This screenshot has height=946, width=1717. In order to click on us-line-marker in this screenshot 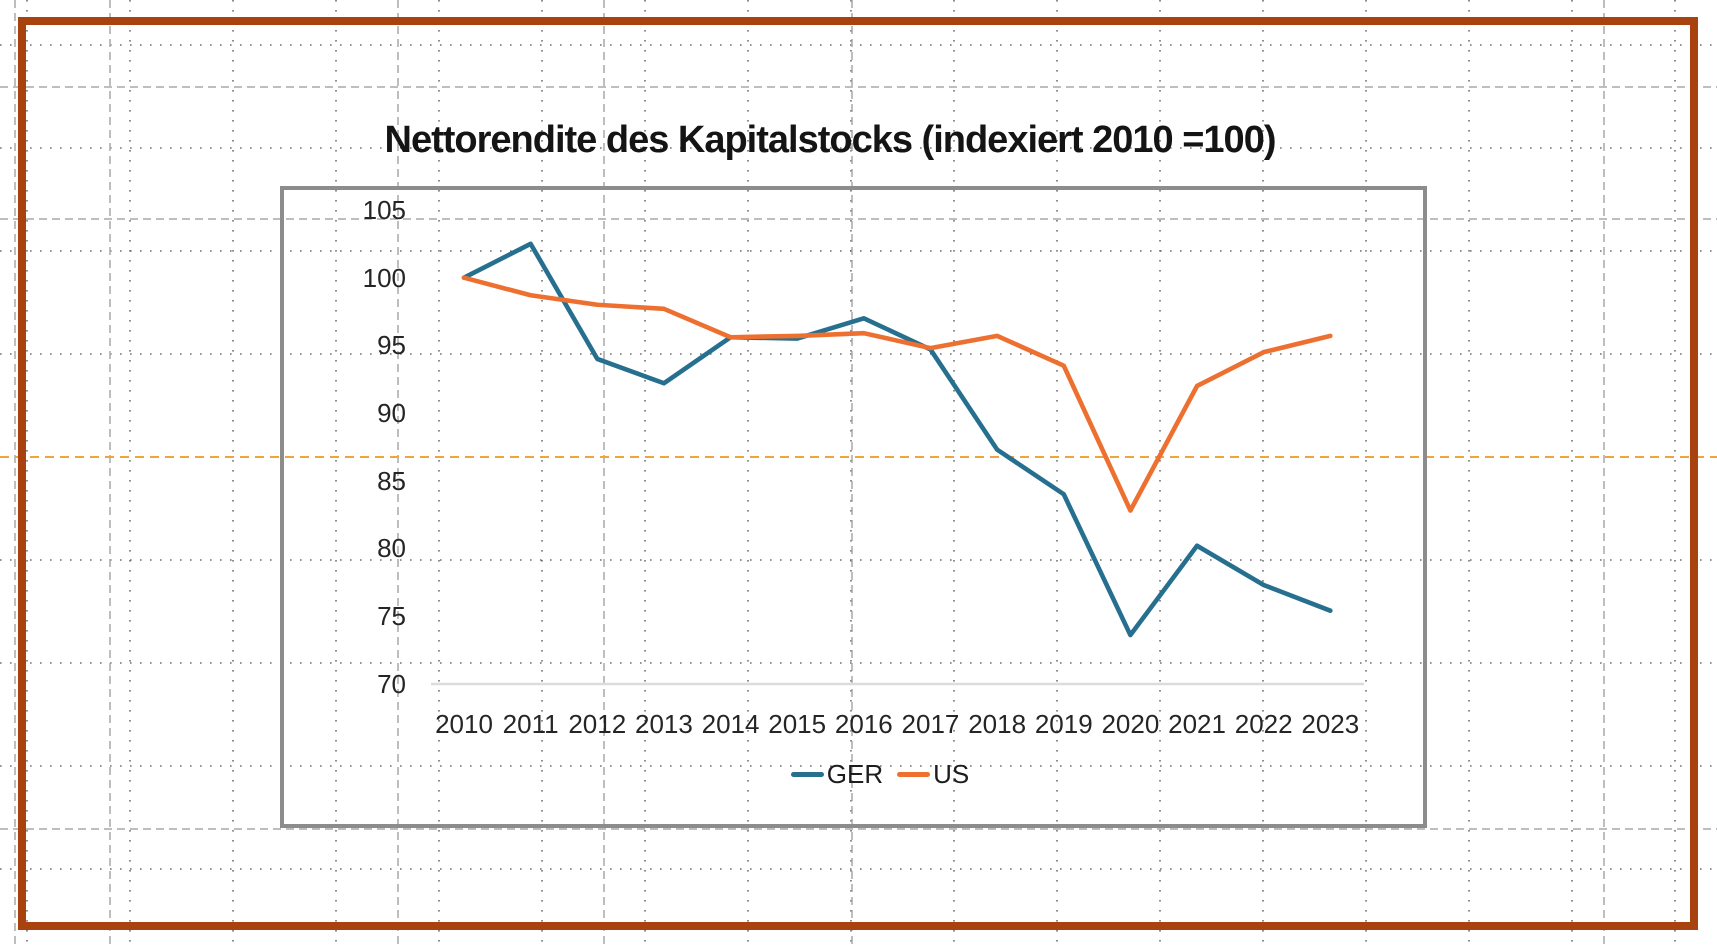, I will do `click(914, 774)`.